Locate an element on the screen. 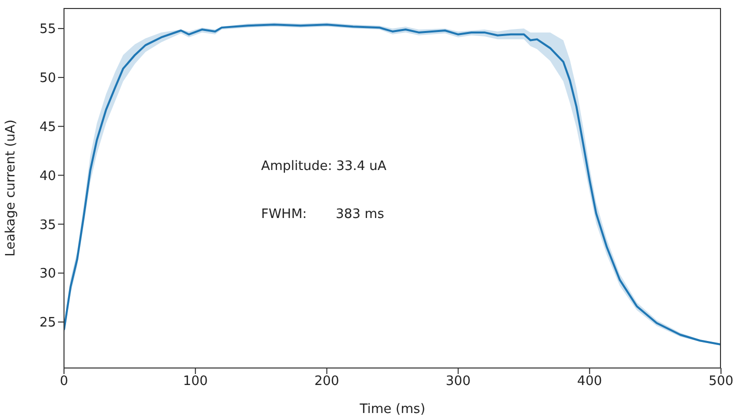 The height and width of the screenshot is (415, 734). y-tick-label: 40 is located at coordinates (47, 176).